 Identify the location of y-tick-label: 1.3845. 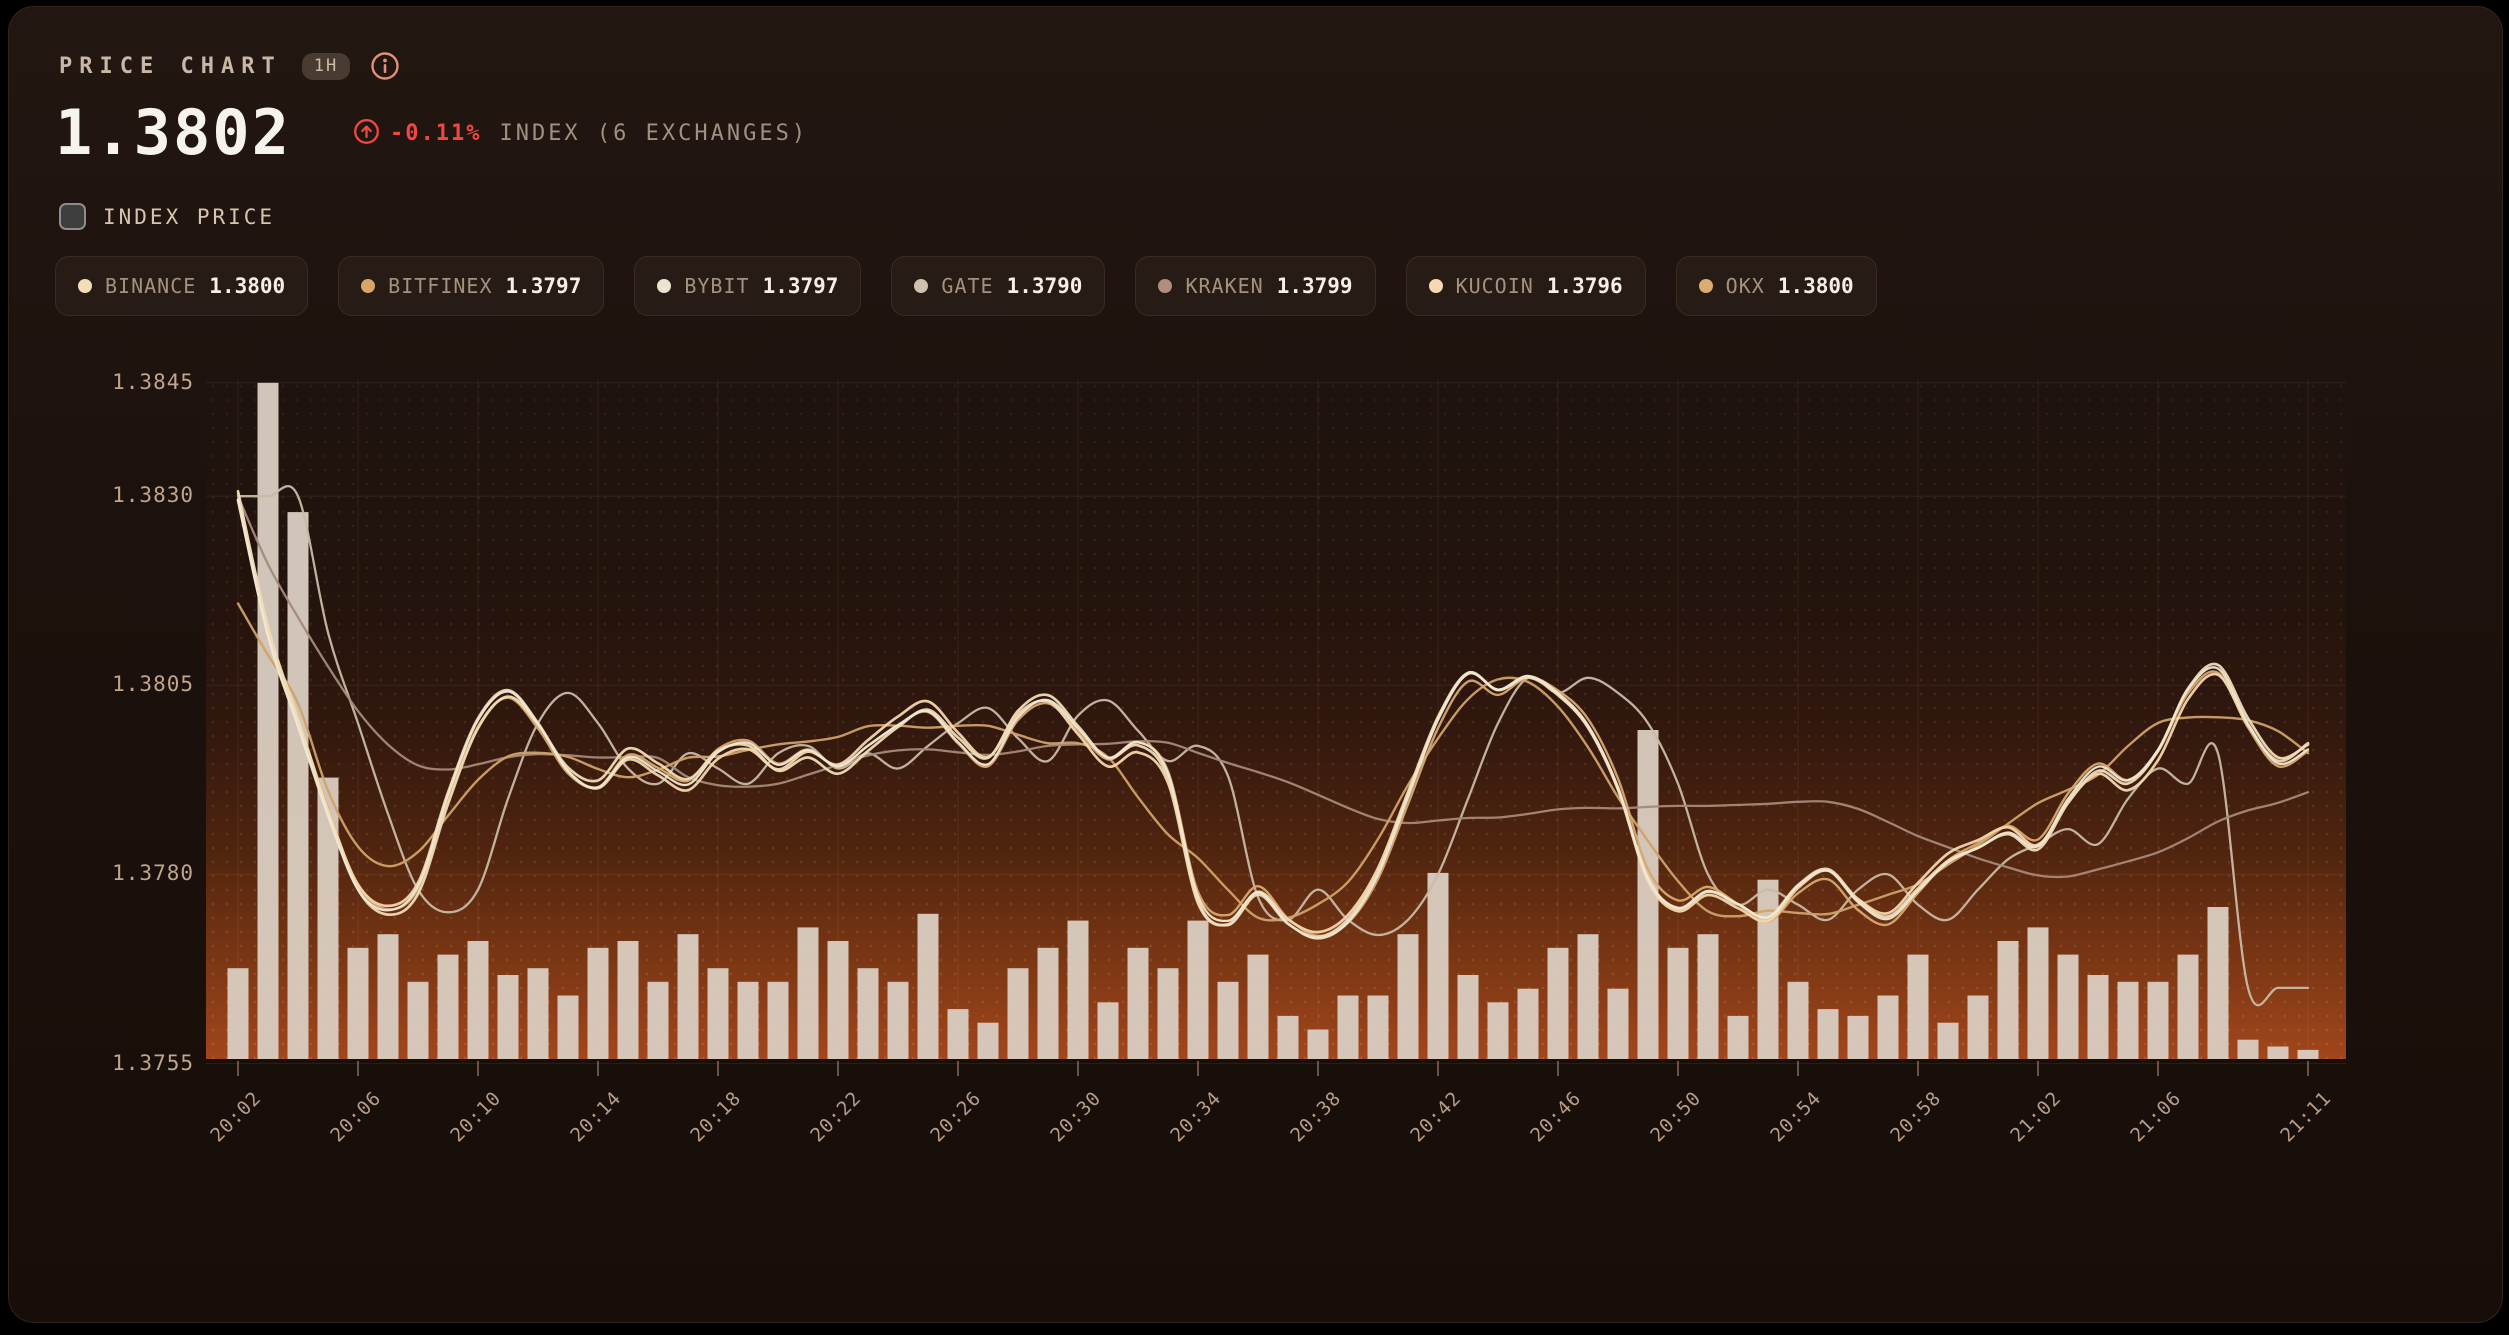
(153, 381).